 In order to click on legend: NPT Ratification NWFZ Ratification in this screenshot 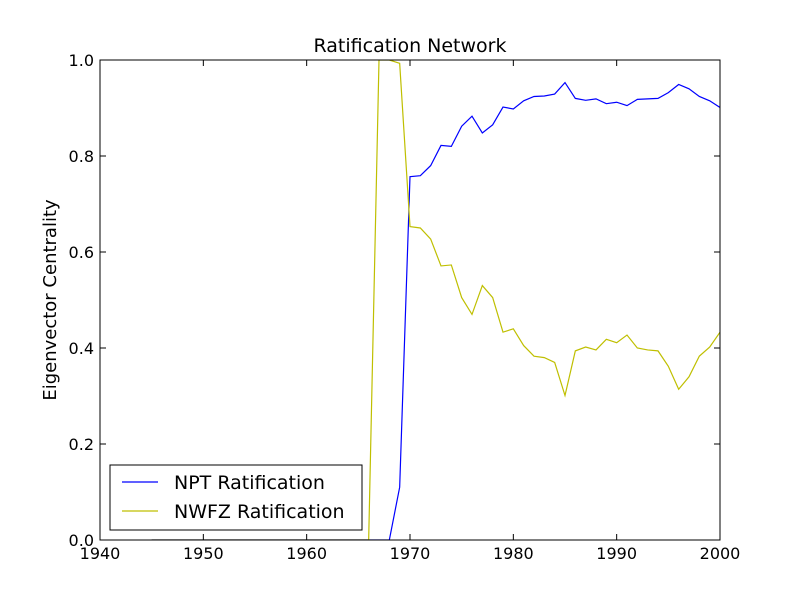, I will do `click(236, 497)`.